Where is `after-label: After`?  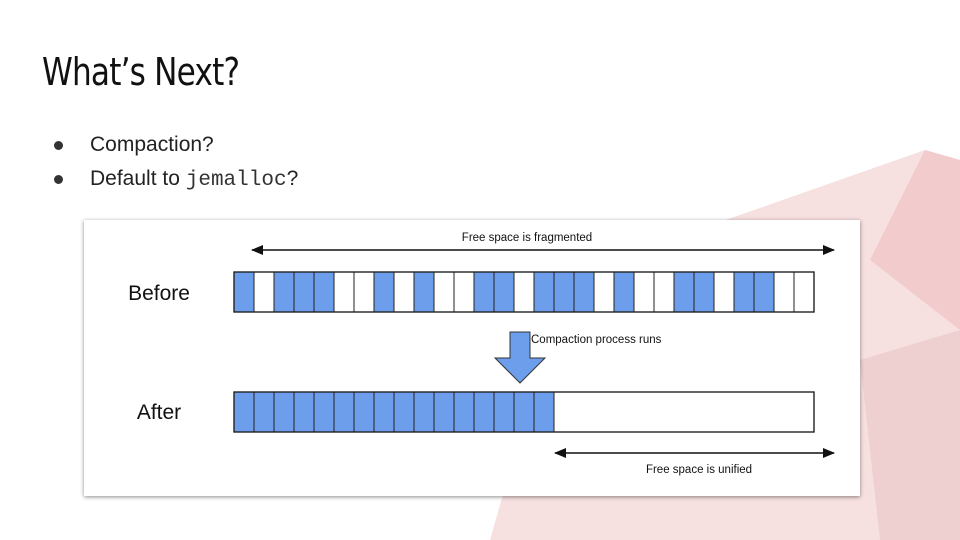 after-label: After is located at coordinates (159, 412).